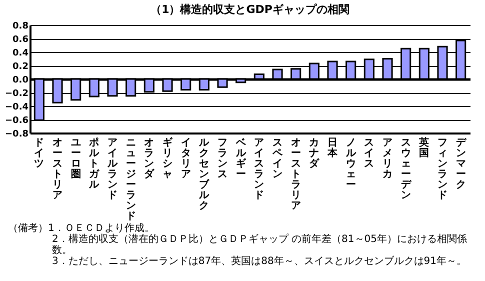 This screenshot has width=485, height=281. I want to click on x-tick-label: ニュージーランド, so click(131, 180).